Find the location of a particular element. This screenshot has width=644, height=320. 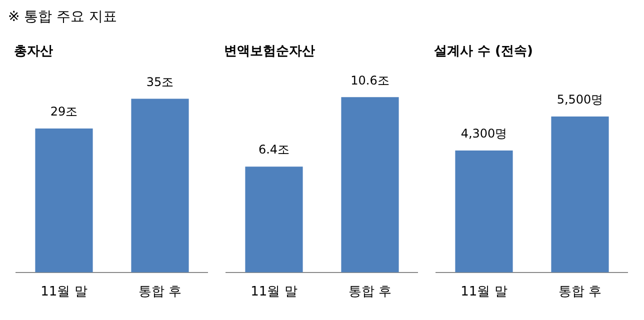

data-label: 6.4조 is located at coordinates (274, 149).